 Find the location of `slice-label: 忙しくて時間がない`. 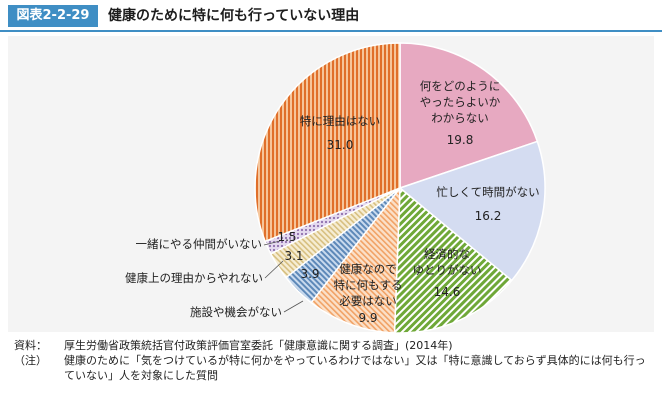

slice-label: 忙しくて時間がない is located at coordinates (487, 192).